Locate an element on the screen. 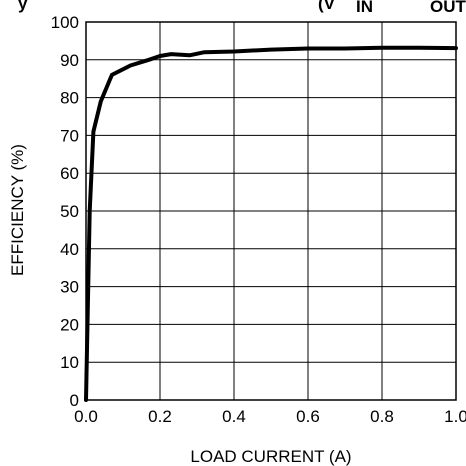  y-tick-label: 10 is located at coordinates (69, 362).